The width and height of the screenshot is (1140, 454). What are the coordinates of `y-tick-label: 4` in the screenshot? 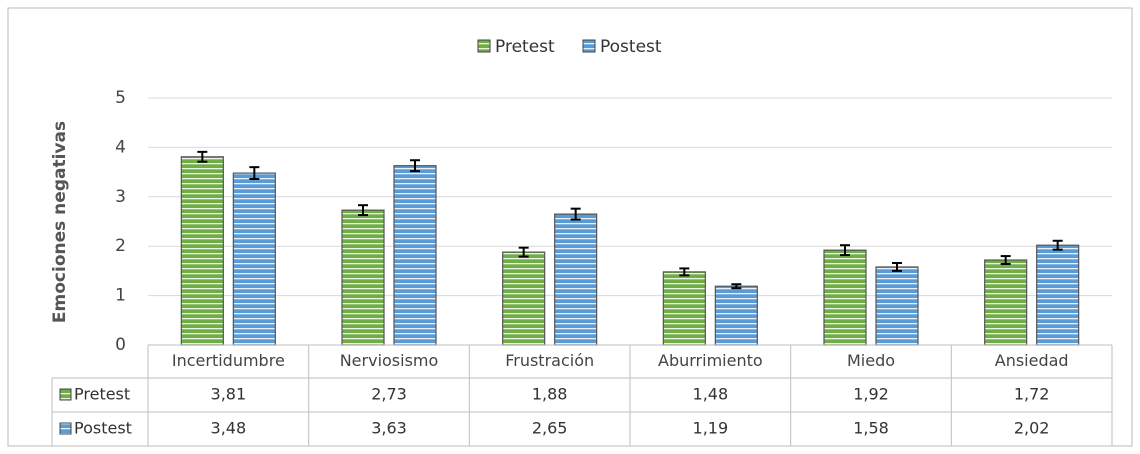 It's located at (120, 147).